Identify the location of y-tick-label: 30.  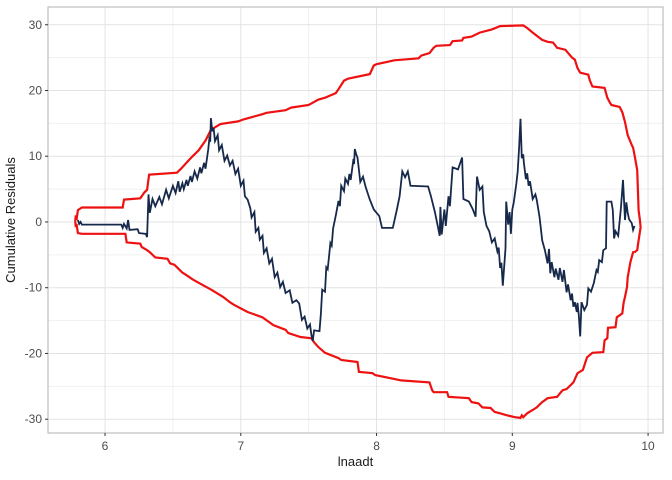
(36, 25).